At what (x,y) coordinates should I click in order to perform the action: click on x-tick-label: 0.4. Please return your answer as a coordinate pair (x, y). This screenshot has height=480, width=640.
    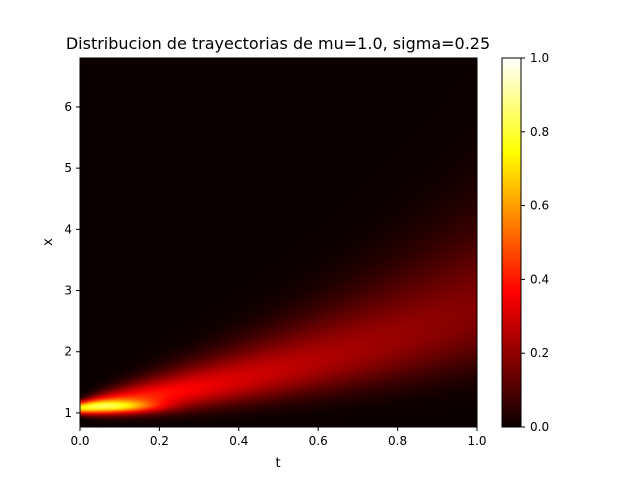
    Looking at the image, I should click on (238, 441).